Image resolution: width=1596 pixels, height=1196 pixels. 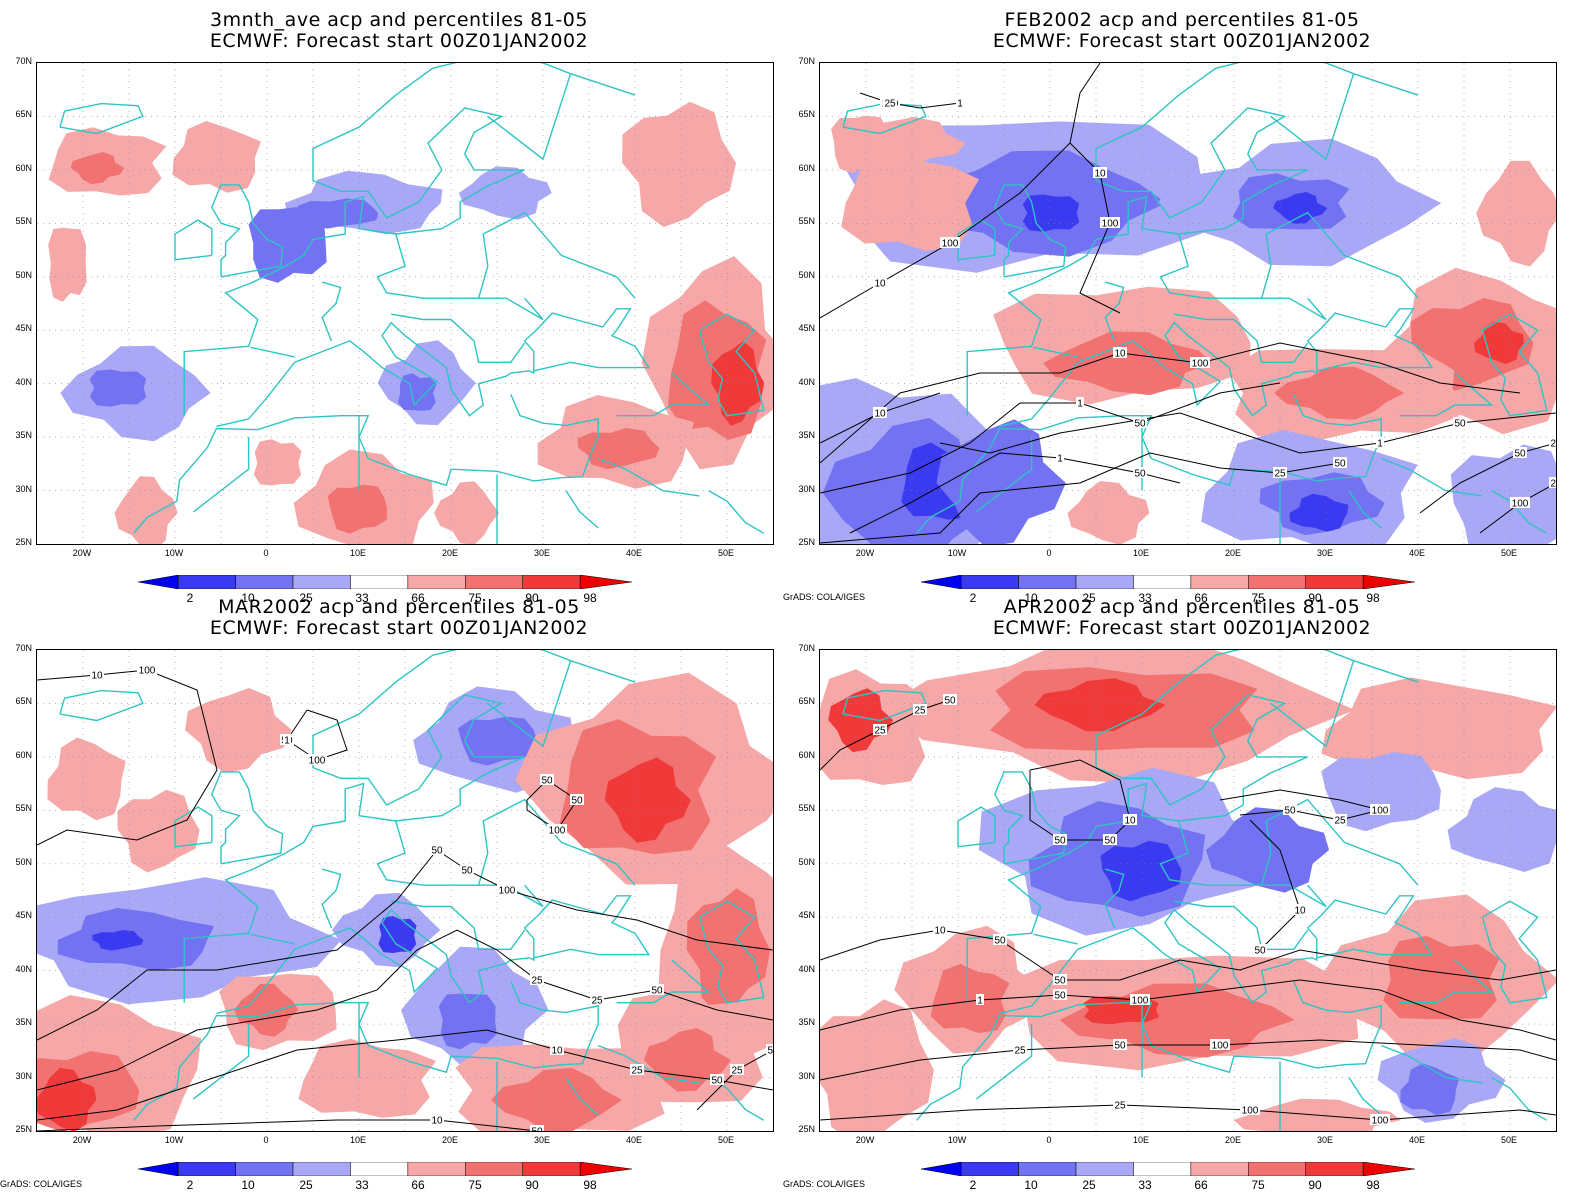 I want to click on colorbar-arrow-low, so click(x=158, y=1169).